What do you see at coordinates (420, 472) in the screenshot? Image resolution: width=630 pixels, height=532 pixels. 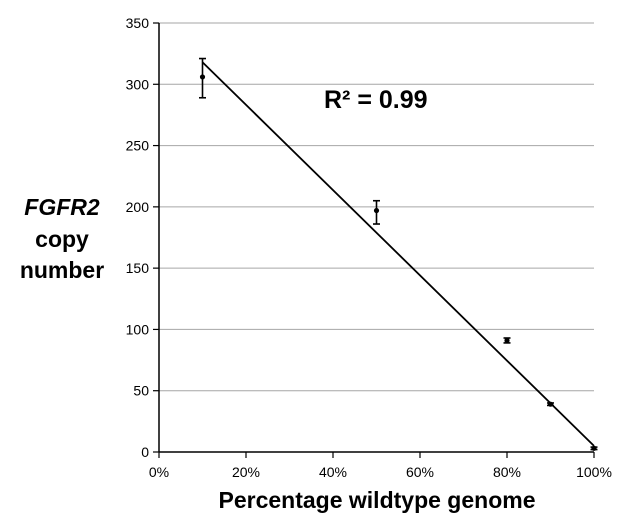 I see `x-tick-label: 60%` at bounding box center [420, 472].